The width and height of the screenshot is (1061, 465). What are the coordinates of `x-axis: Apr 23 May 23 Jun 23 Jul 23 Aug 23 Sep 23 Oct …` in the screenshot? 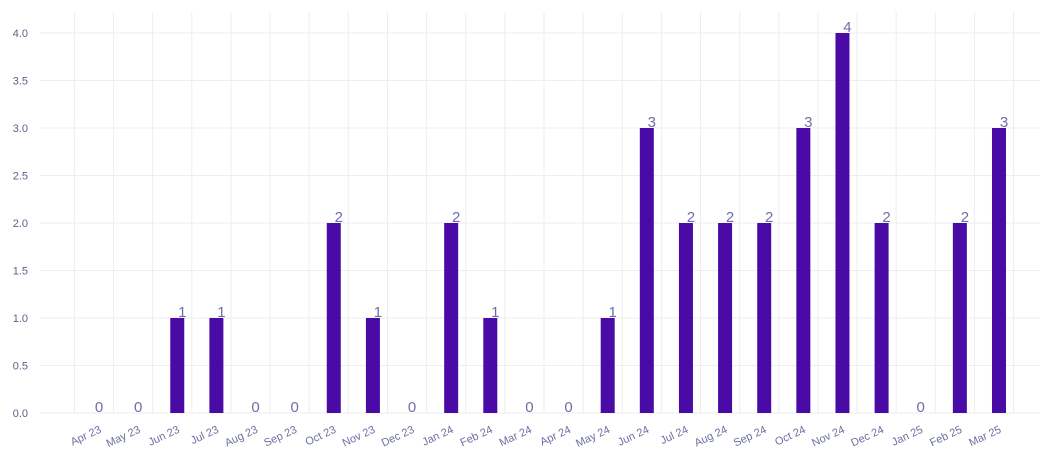 It's located at (536, 437).